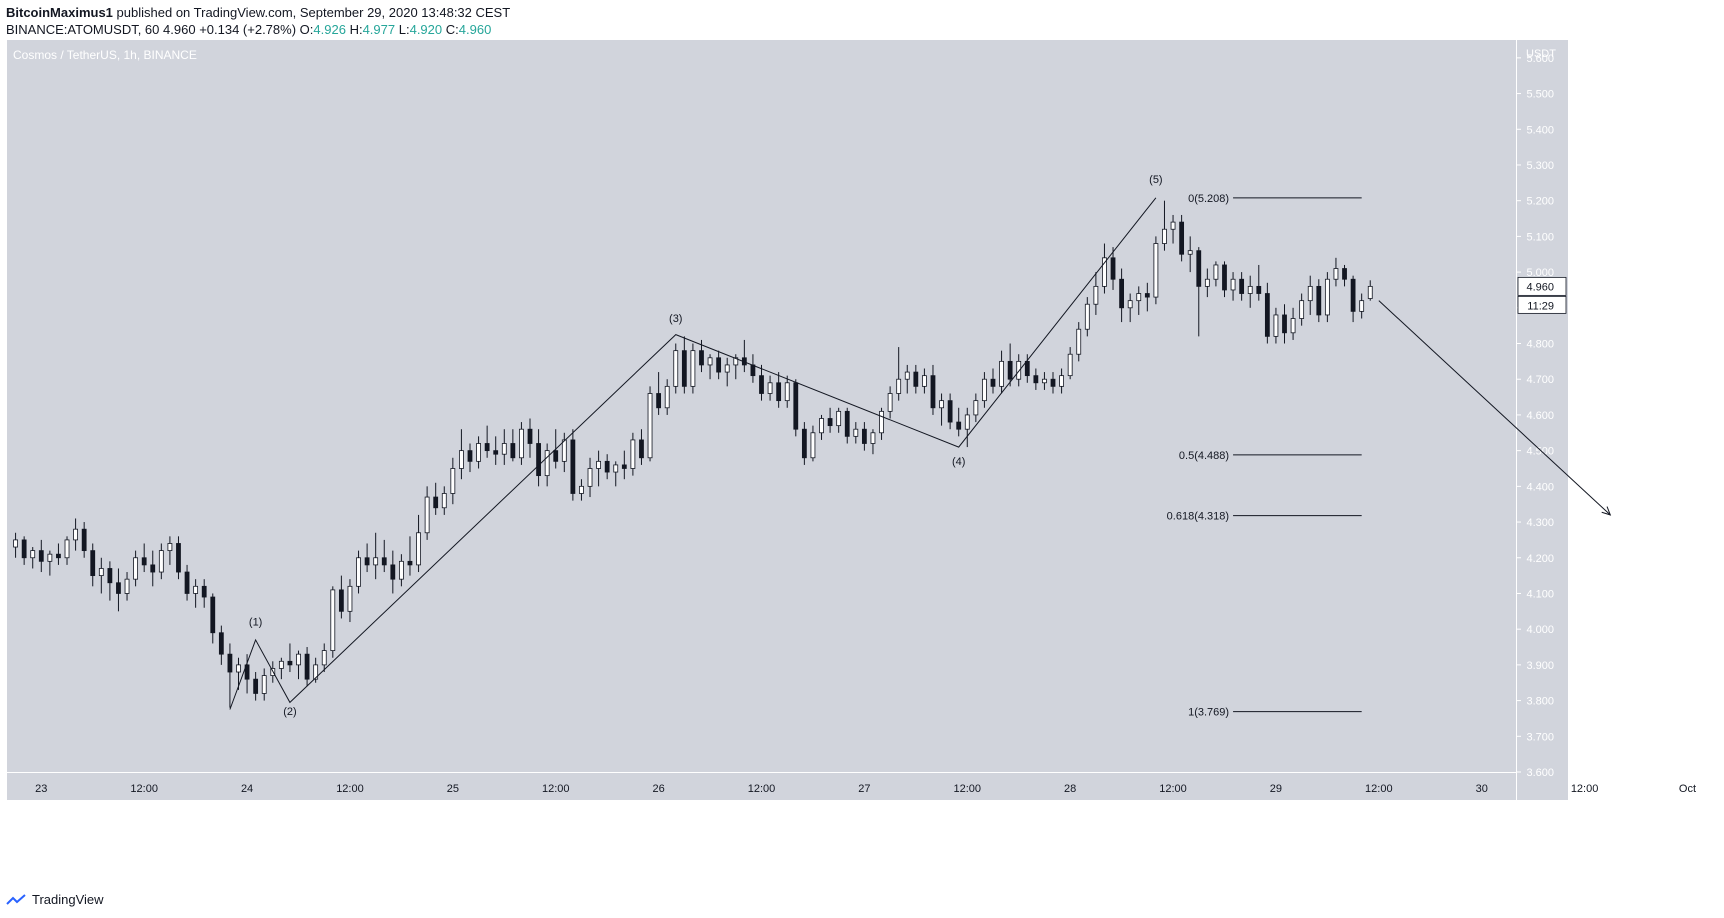 Image resolution: width=1724 pixels, height=918 pixels. What do you see at coordinates (68, 899) in the screenshot?
I see `footer-brand: TradingView` at bounding box center [68, 899].